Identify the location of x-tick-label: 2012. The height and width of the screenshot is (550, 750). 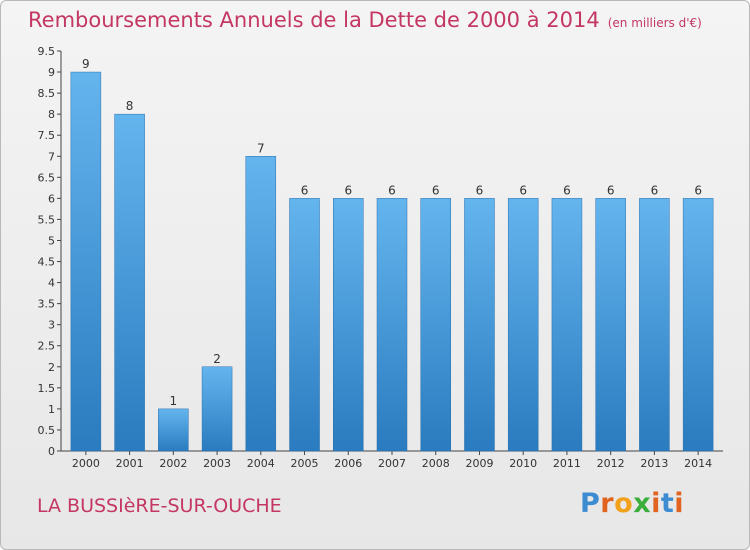
(611, 463).